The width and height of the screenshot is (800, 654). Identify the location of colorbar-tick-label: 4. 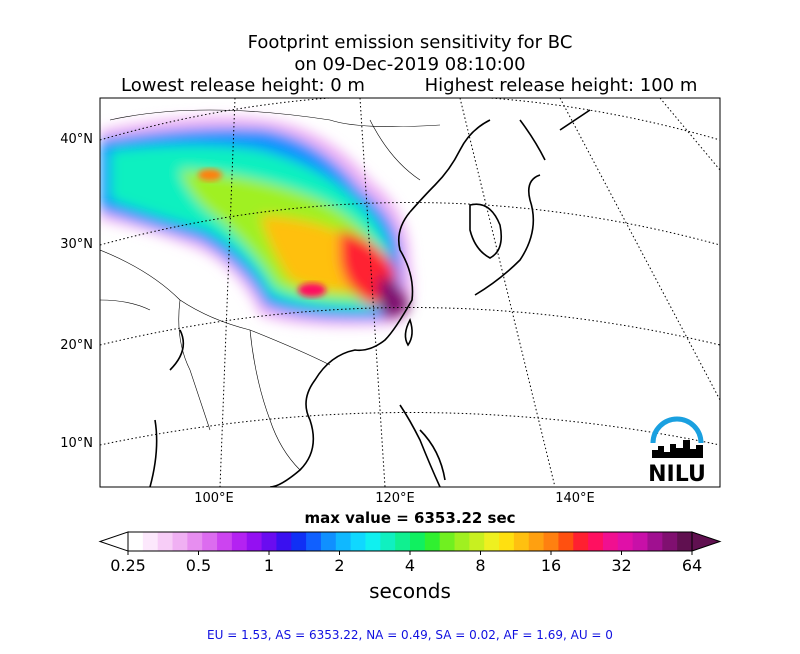
(410, 565).